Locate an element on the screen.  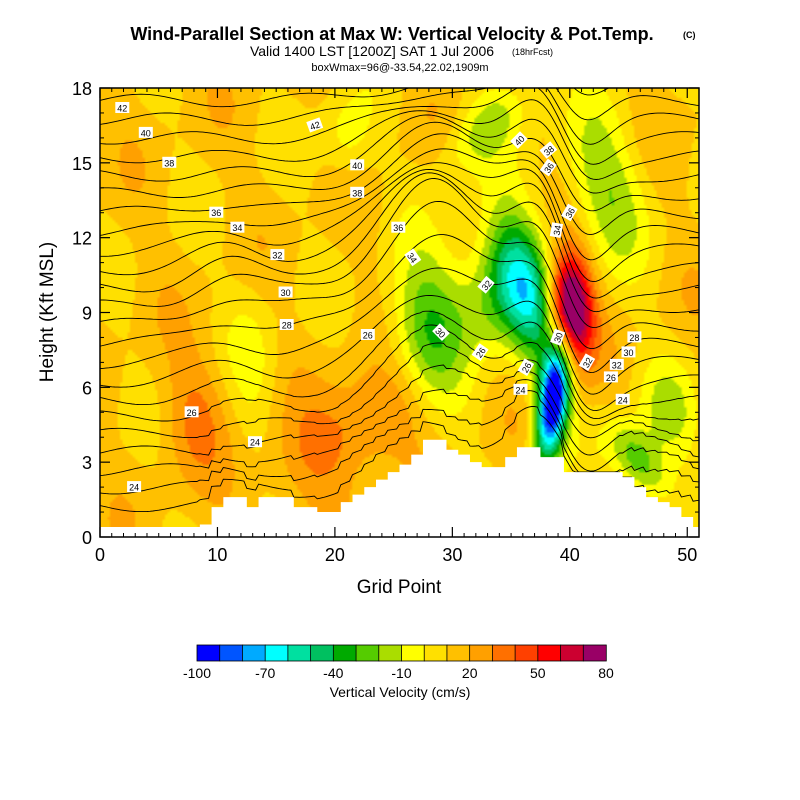
colorbar is located at coordinates (401, 653).